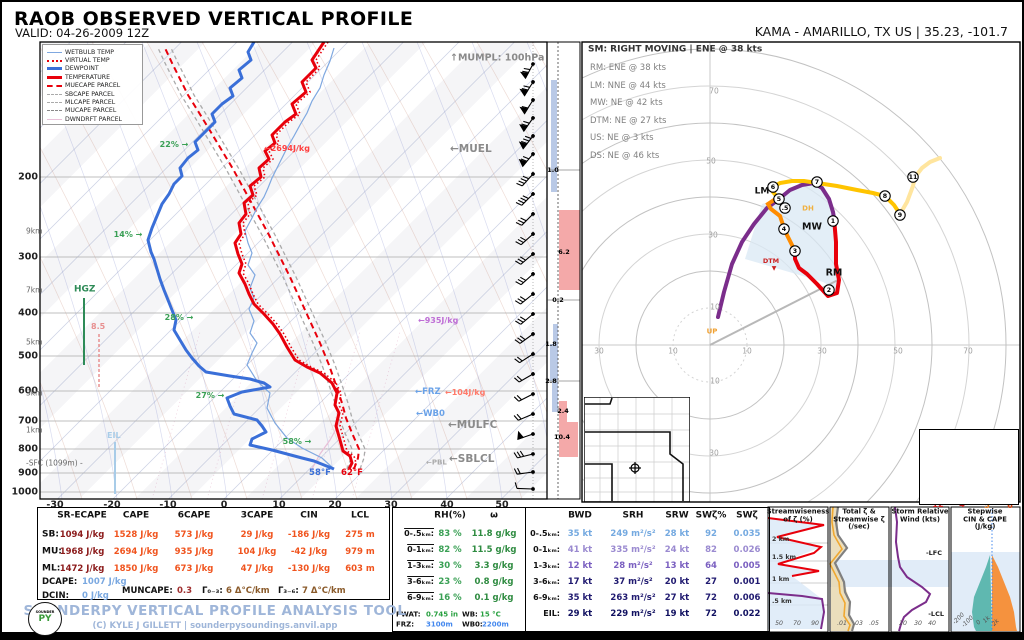 This screenshot has width=1024, height=640. Describe the element at coordinates (28, 313) in the screenshot. I see `pressure-label: 400` at that location.